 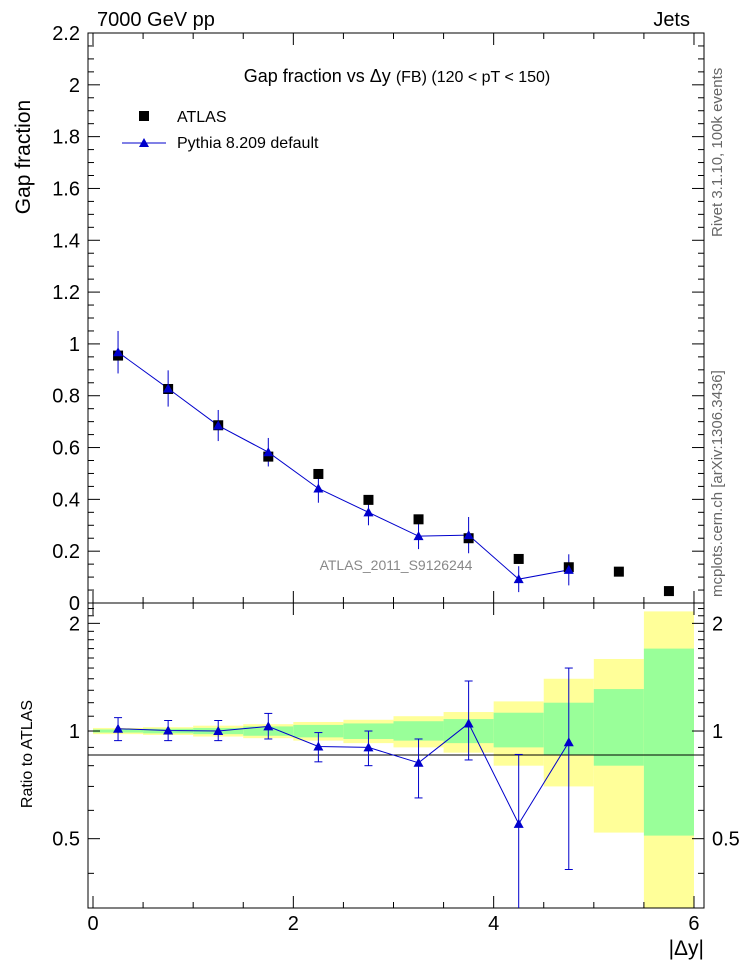 I want to click on main-y-tick-label: 2.2, so click(x=66, y=34).